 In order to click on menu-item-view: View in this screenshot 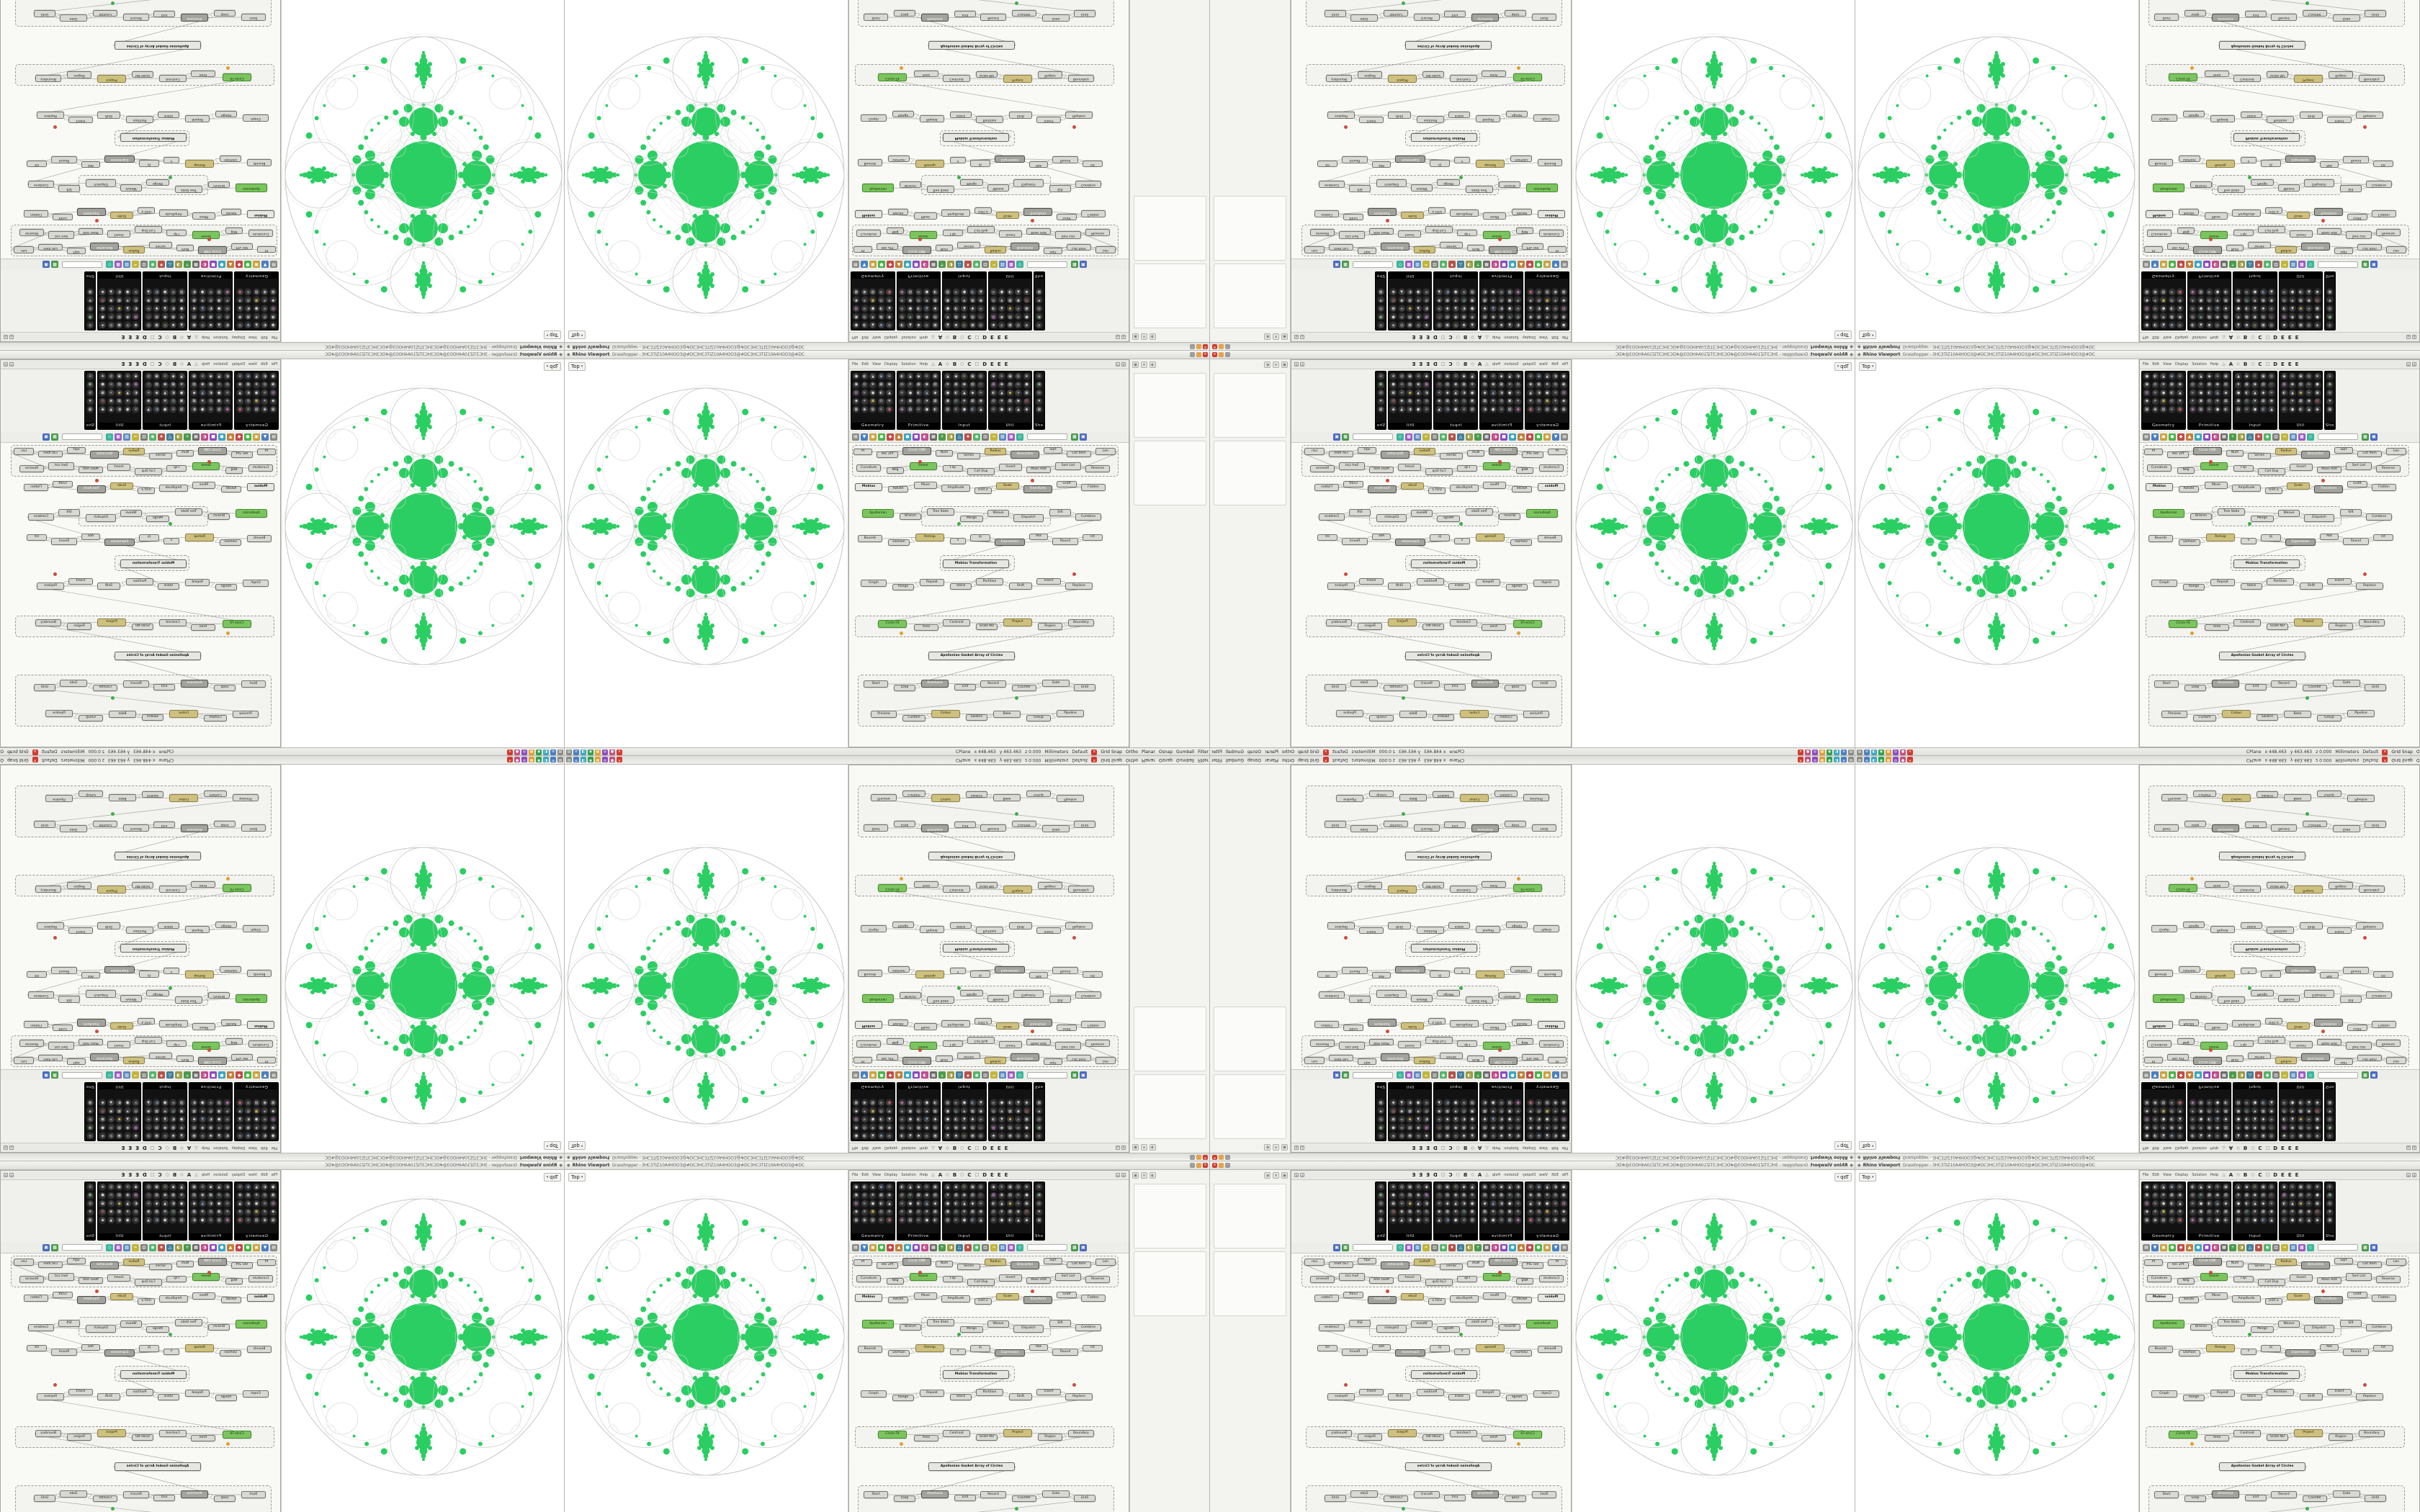, I will do `click(877, 364)`.